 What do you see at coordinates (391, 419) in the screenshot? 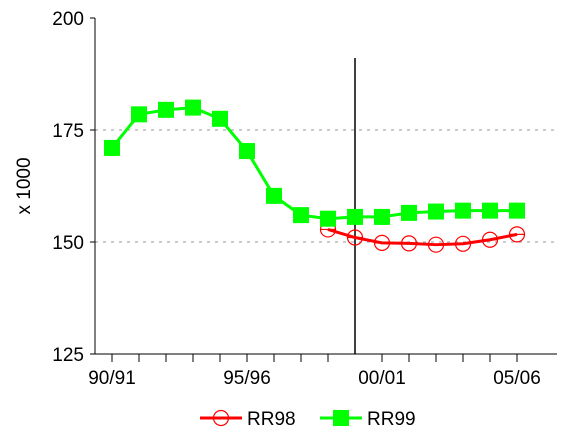
I see `legend-label: RR99` at bounding box center [391, 419].